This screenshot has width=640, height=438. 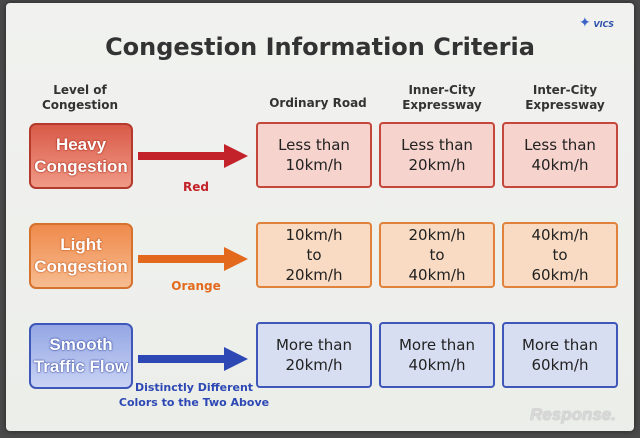 What do you see at coordinates (196, 286) in the screenshot?
I see `color-label-orange: Orange` at bounding box center [196, 286].